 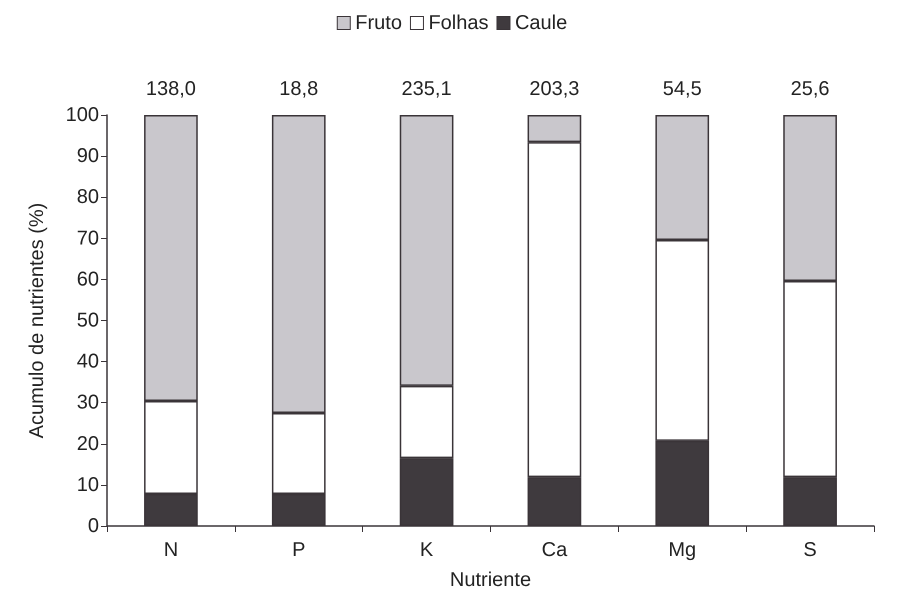 I want to click on y-tick-label: 90, so click(x=87, y=156).